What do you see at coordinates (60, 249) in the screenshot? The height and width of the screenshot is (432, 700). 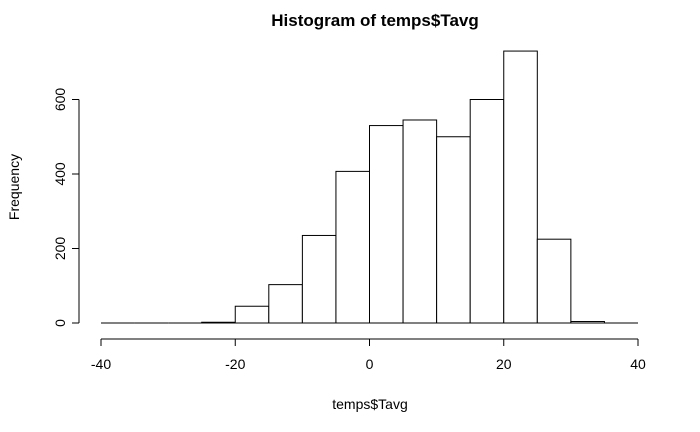 I see `y-tick-label: 200` at bounding box center [60, 249].